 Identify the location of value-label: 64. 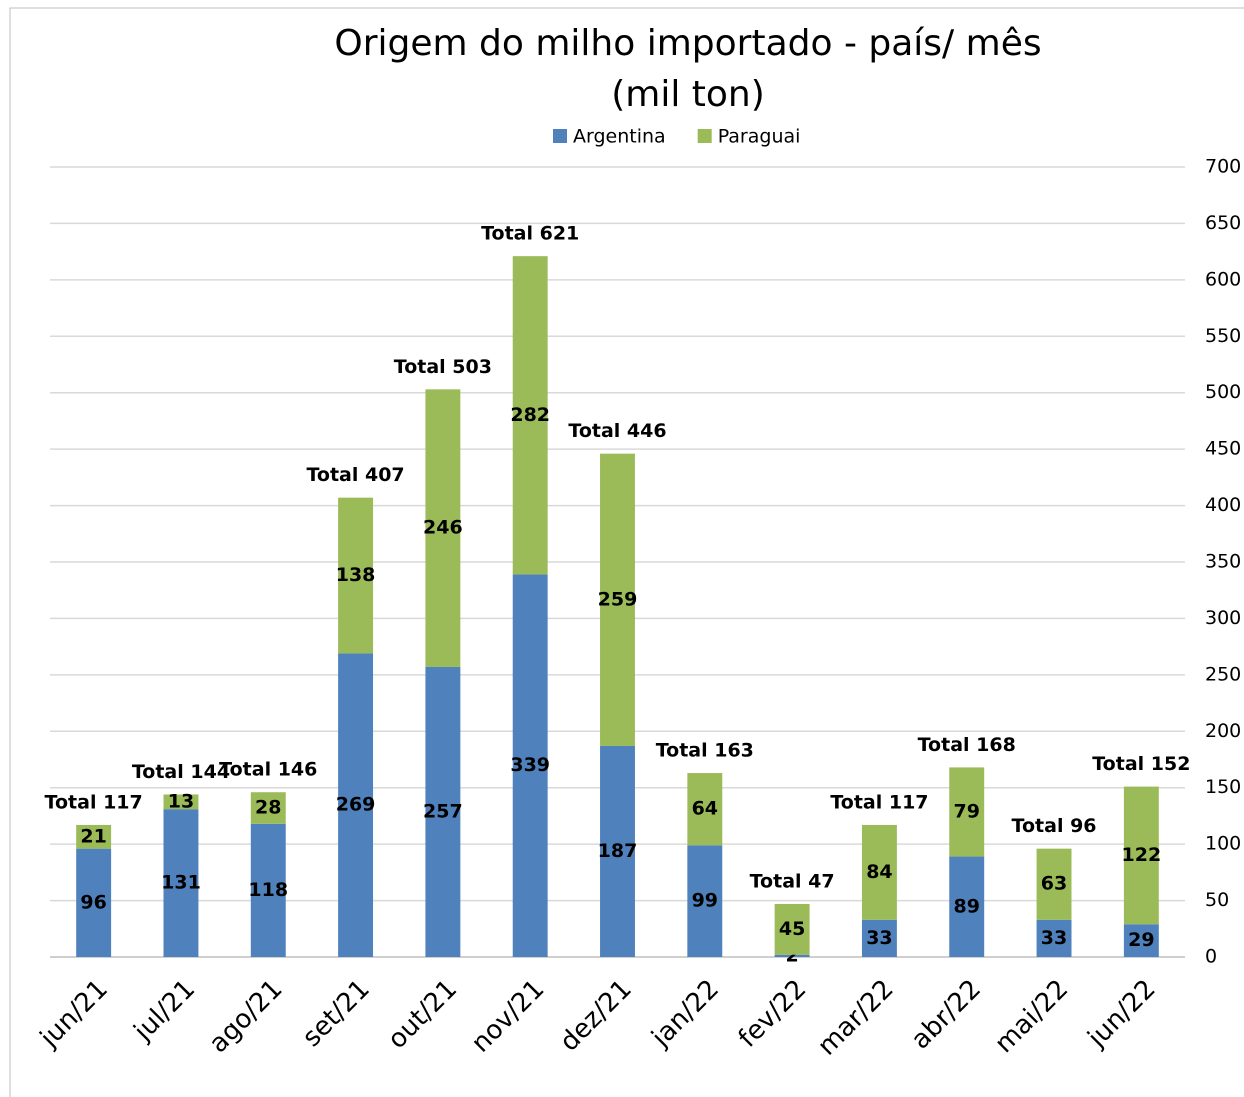
(705, 809).